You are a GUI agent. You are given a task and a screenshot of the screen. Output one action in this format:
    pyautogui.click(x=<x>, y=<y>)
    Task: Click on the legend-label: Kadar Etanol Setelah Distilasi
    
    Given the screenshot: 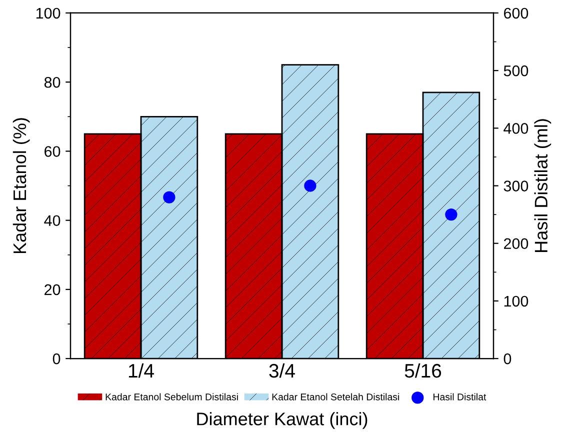 What is the action you would take?
    pyautogui.click(x=335, y=396)
    